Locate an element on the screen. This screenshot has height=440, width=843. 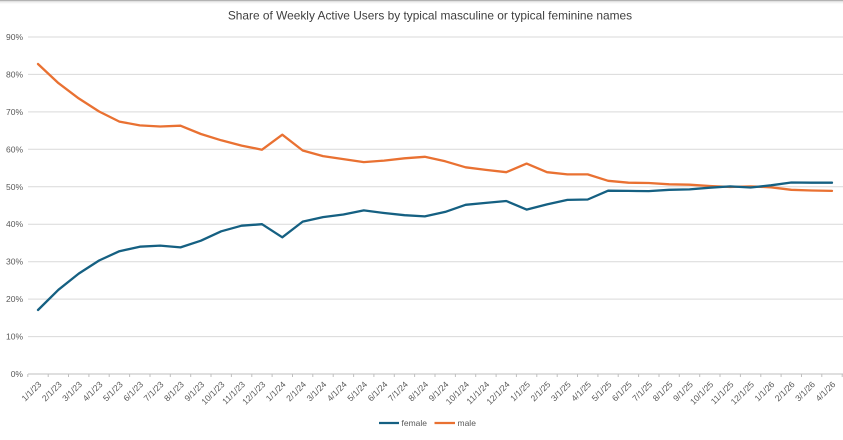
svg-text: 60% is located at coordinates (14, 149).